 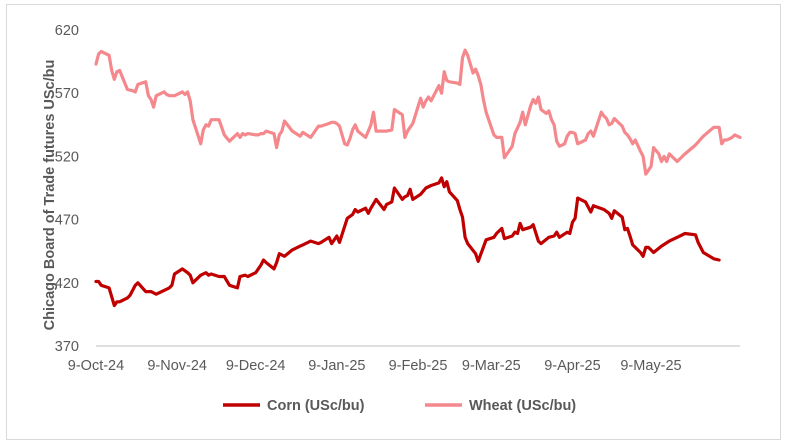 What do you see at coordinates (316, 406) in the screenshot?
I see `legend-label: Corn (USc/bu)` at bounding box center [316, 406].